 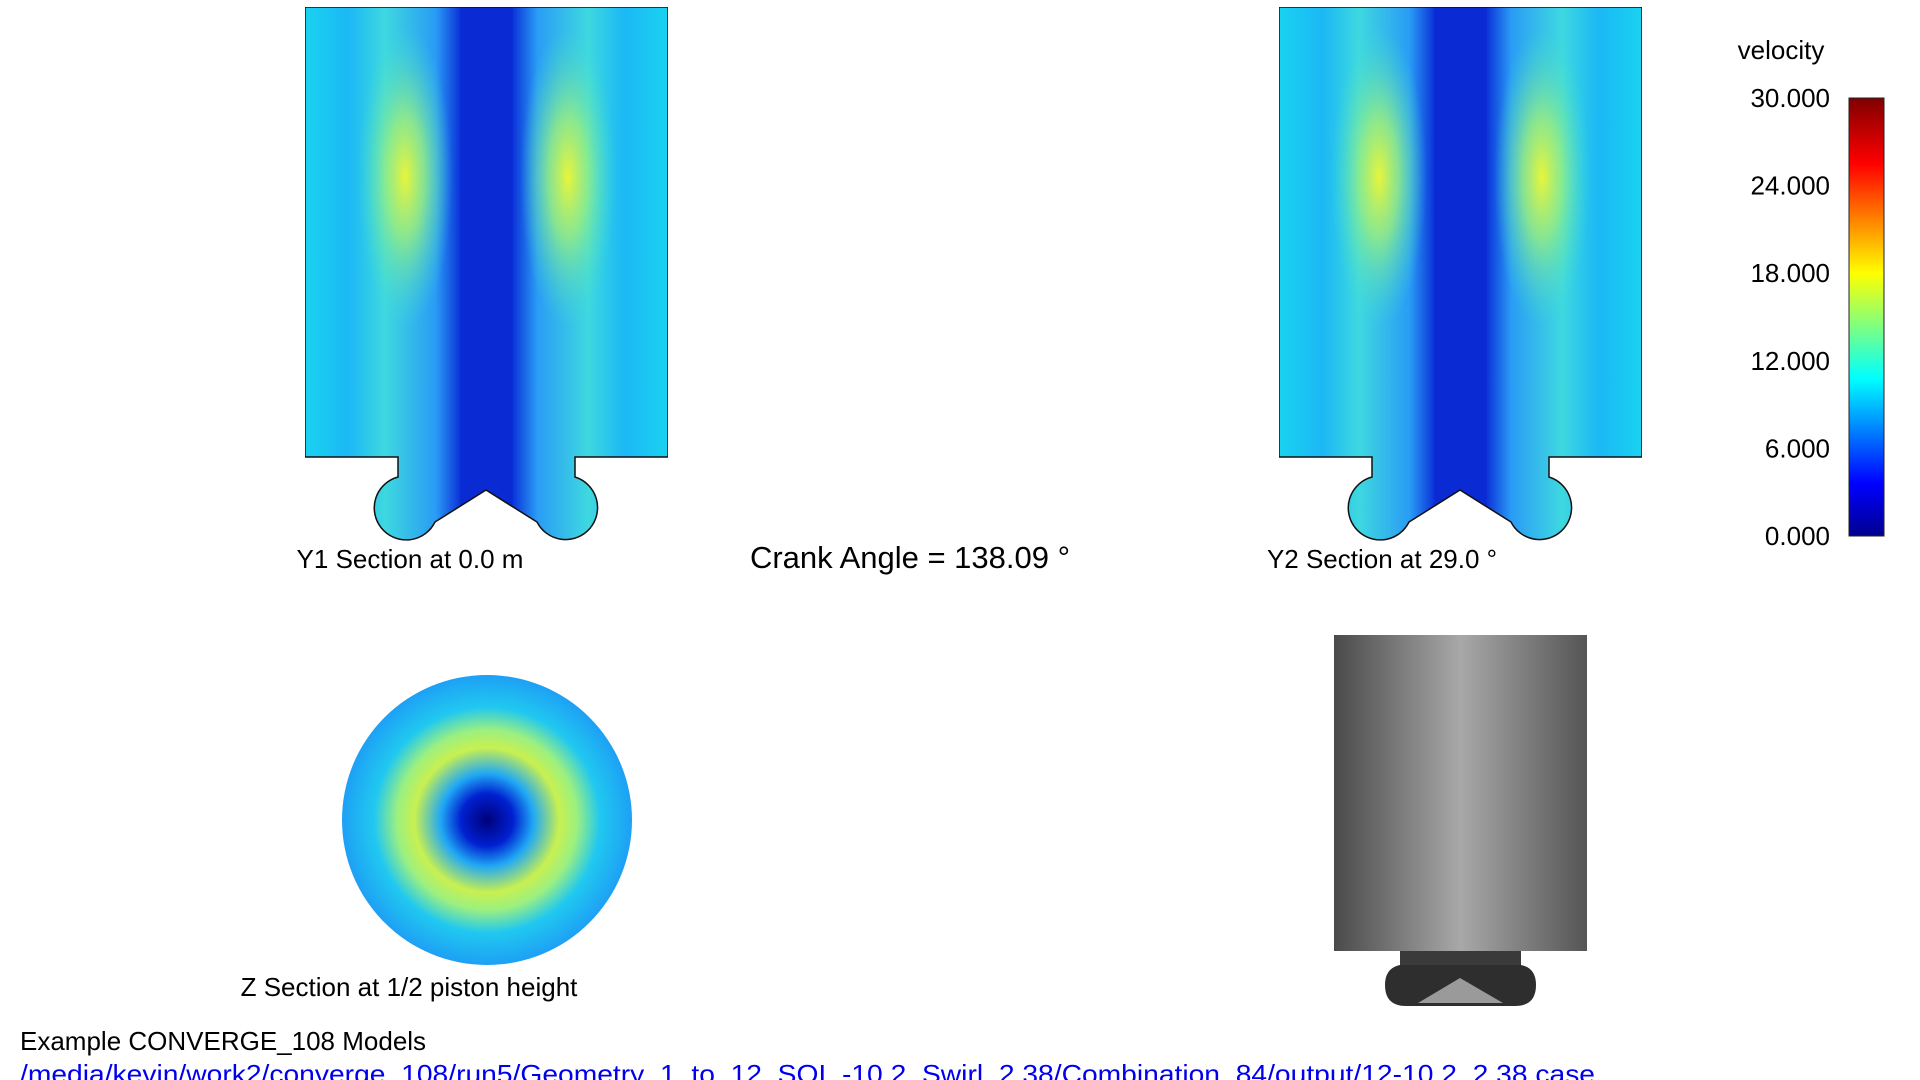 I want to click on colorbar-tick-label: 0.000, so click(x=1797, y=536).